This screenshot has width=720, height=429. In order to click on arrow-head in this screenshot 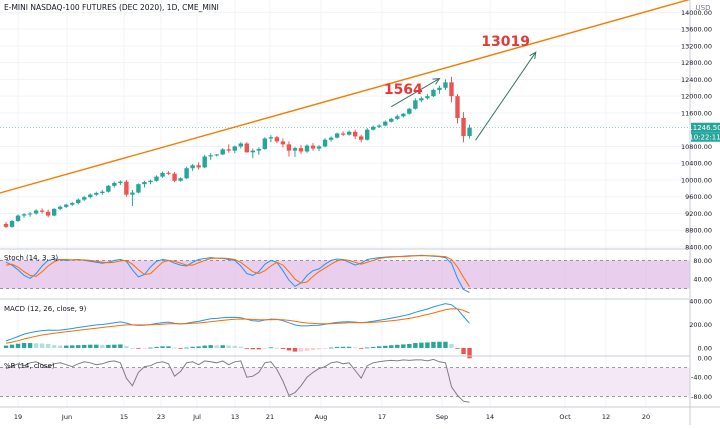, I will do `click(533, 55)`.